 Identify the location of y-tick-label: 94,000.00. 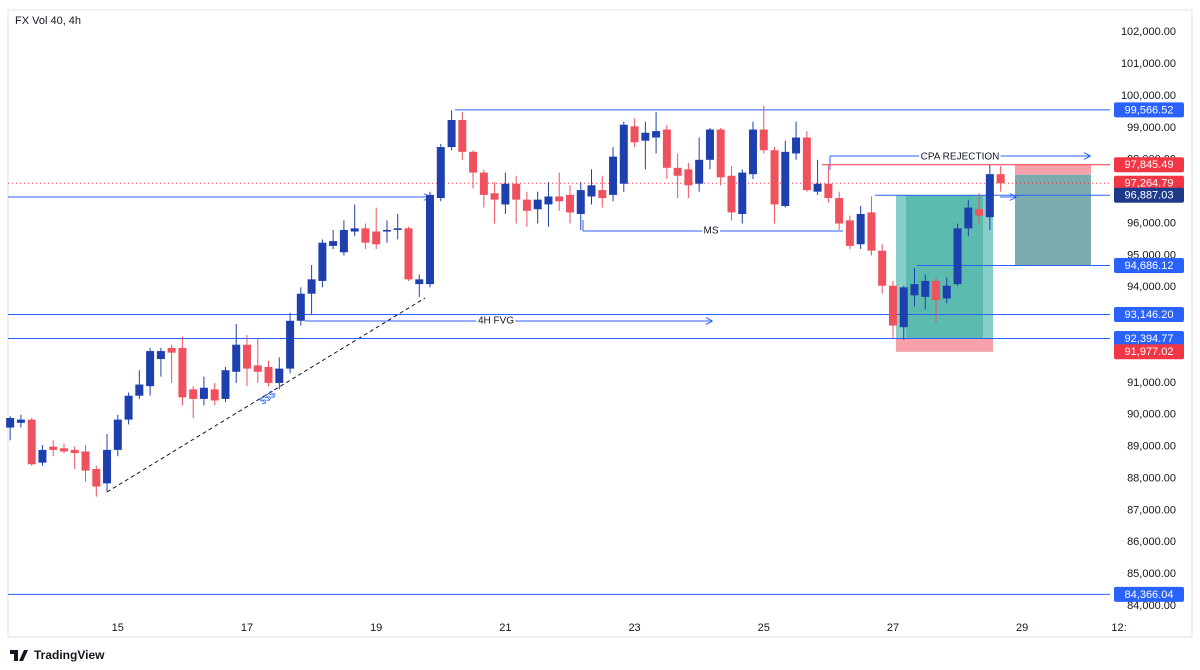
(1151, 287).